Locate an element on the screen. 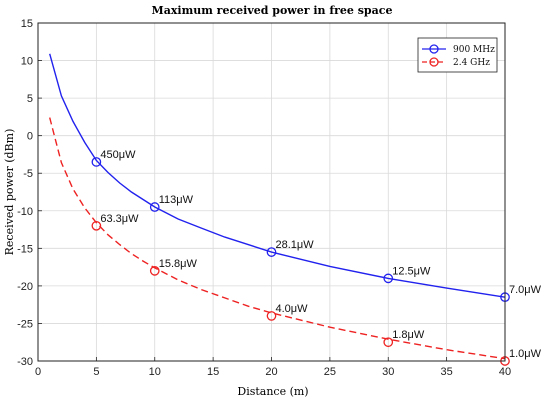 The height and width of the screenshot is (406, 550). data-label-900mhz: 113μW is located at coordinates (176, 200).